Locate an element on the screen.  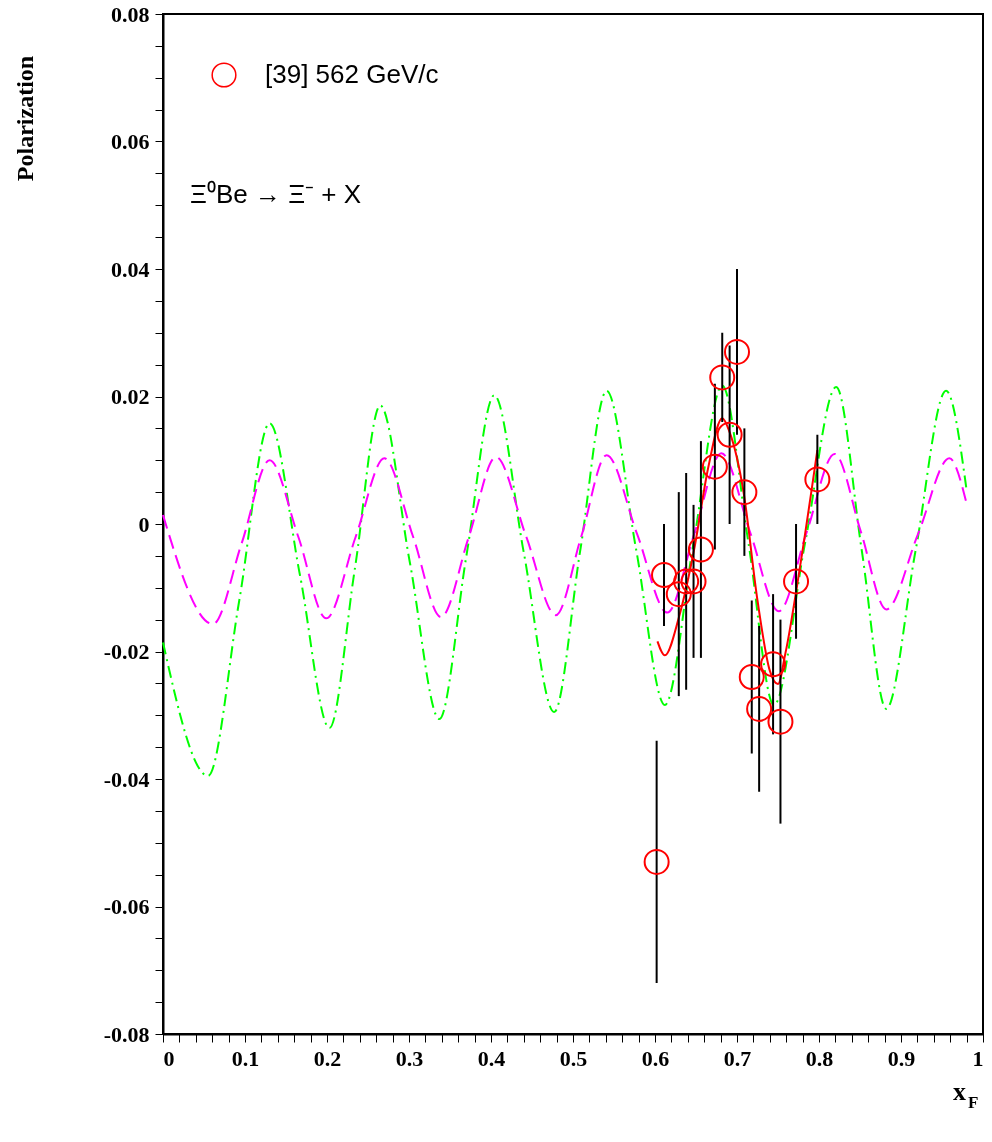
y-tick-label: 0 is located at coordinates (144, 524).